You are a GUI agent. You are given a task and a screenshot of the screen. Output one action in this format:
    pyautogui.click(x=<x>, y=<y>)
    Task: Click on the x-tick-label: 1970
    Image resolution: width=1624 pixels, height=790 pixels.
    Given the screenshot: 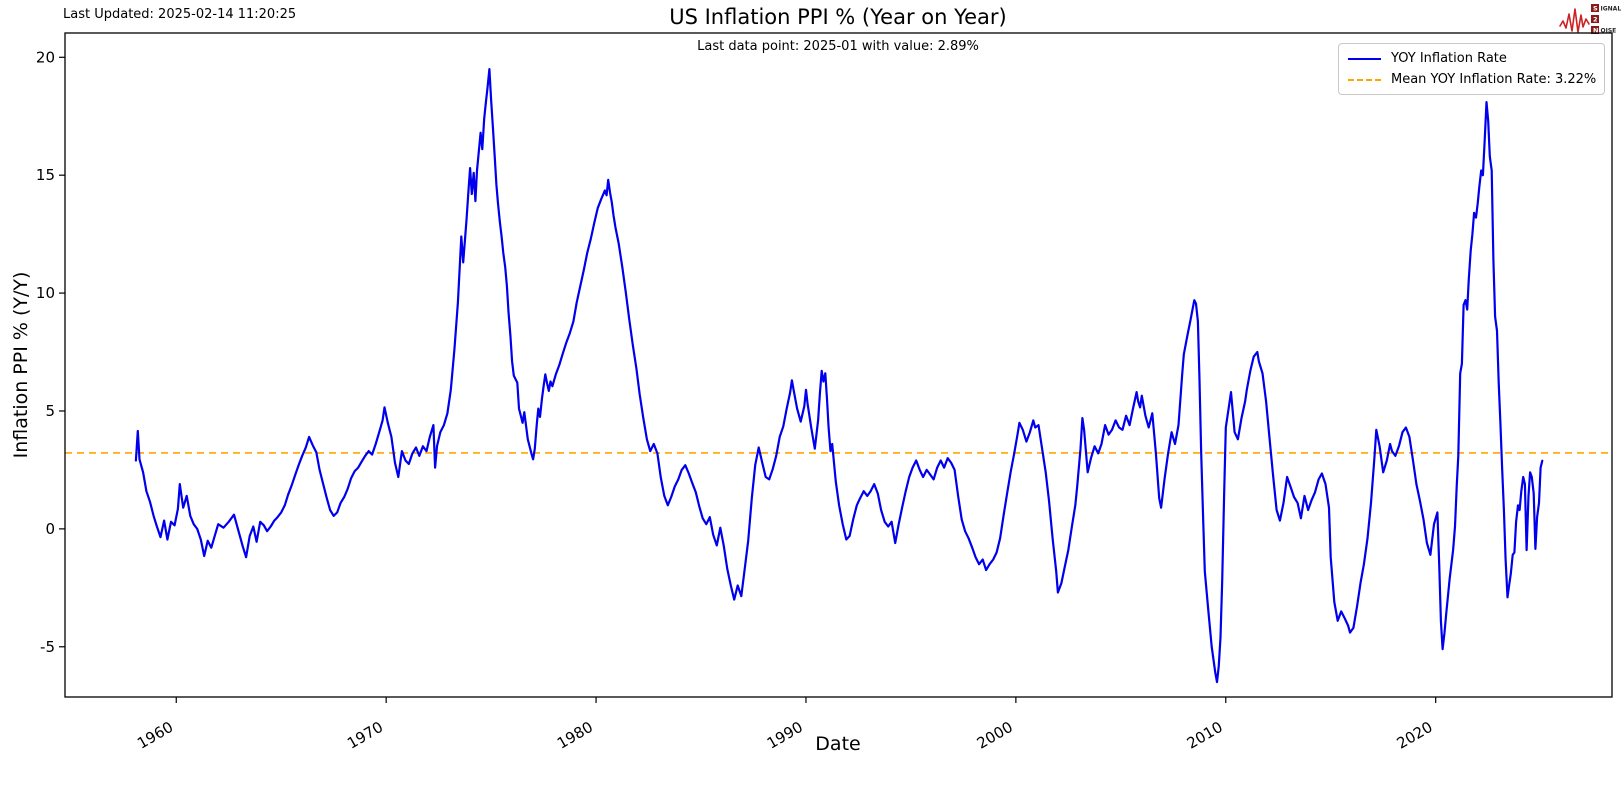 What is the action you would take?
    pyautogui.click(x=365, y=735)
    